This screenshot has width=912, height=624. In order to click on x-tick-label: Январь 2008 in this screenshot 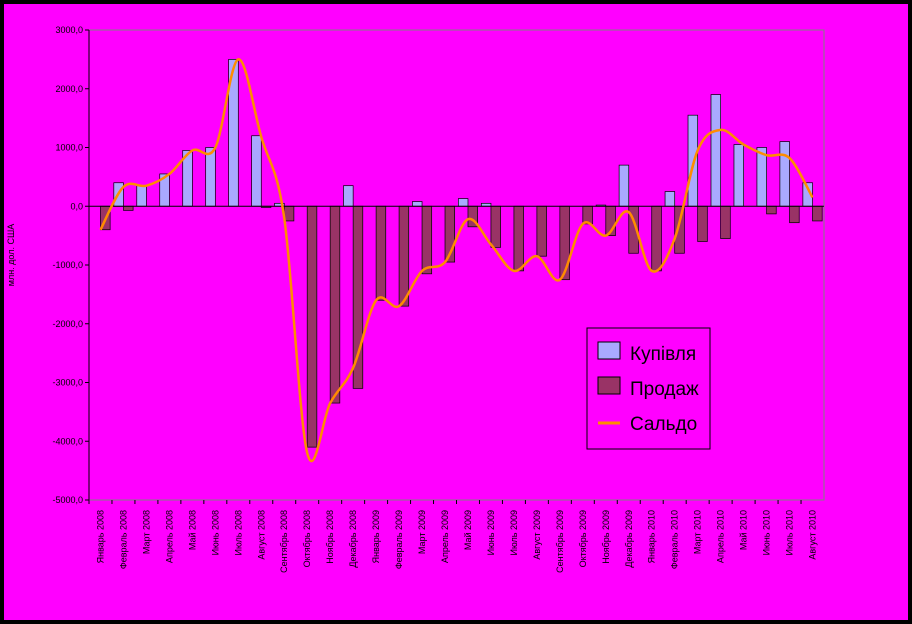, I will do `click(100, 536)`.